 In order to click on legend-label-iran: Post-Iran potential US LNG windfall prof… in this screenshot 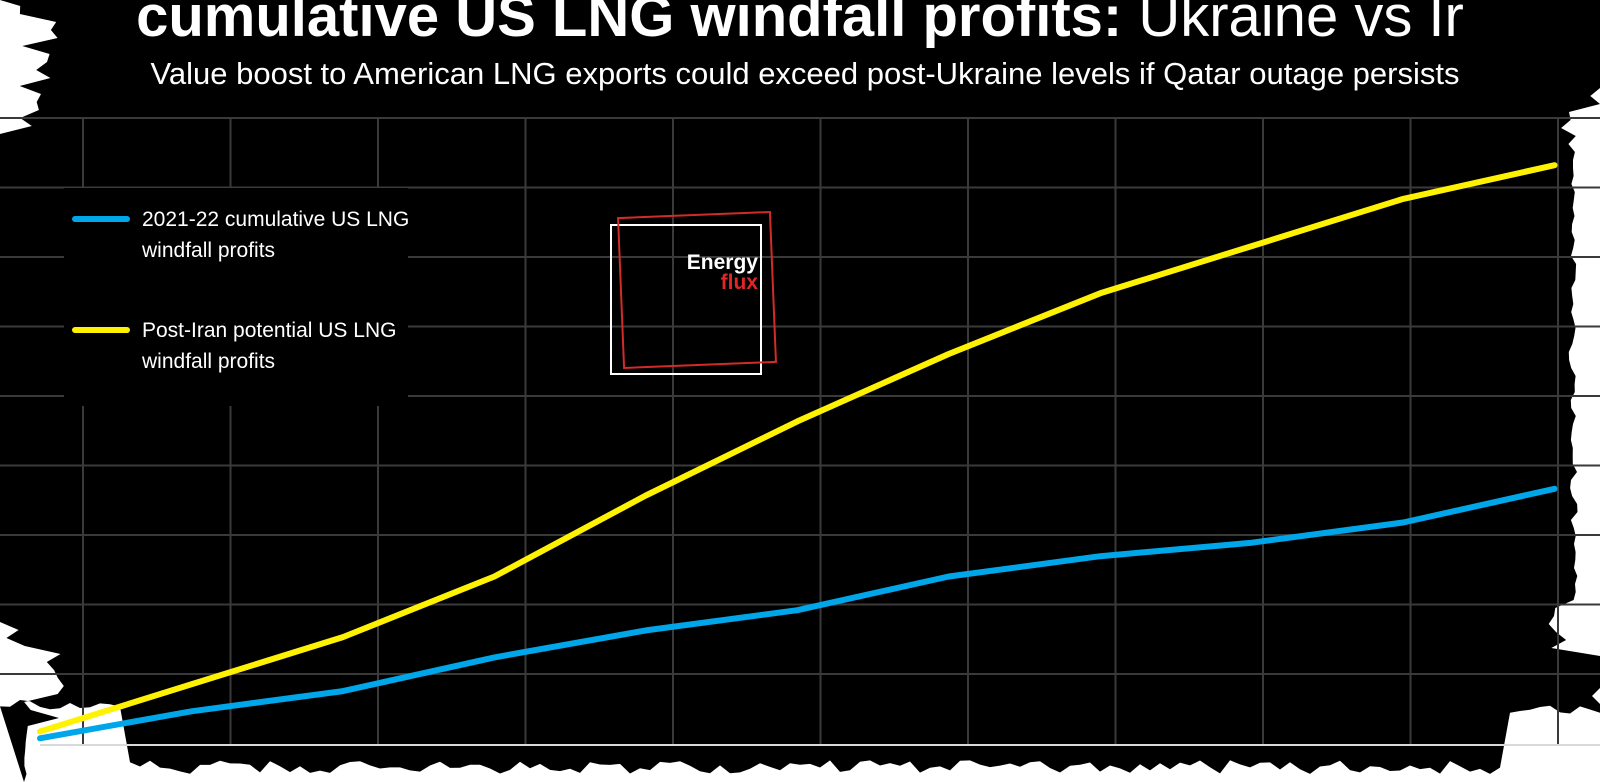, I will do `click(269, 346)`.